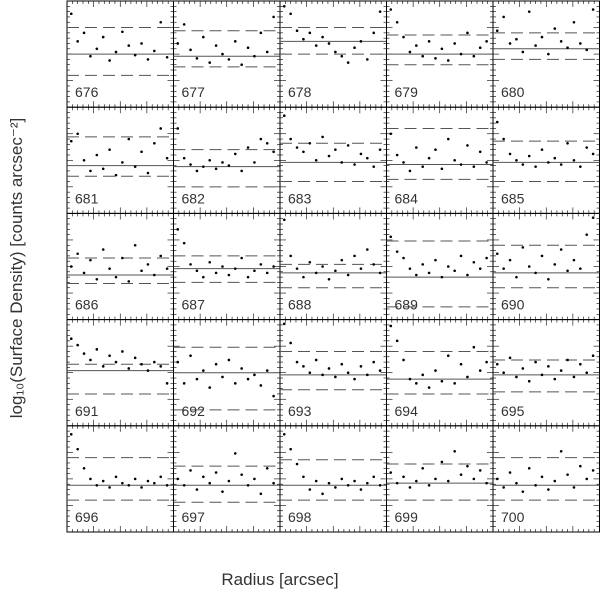  Describe the element at coordinates (87, 92) in the screenshot. I see `panel-label: 676` at that location.